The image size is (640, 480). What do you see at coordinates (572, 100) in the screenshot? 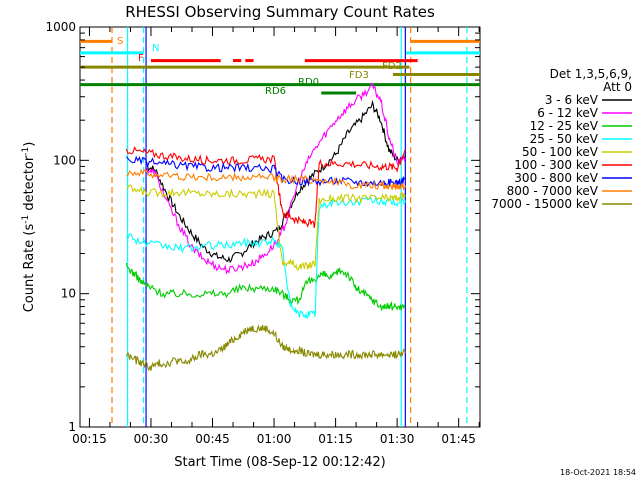
I see `legend-entry-label: 3 - 6 keV` at bounding box center [572, 100].